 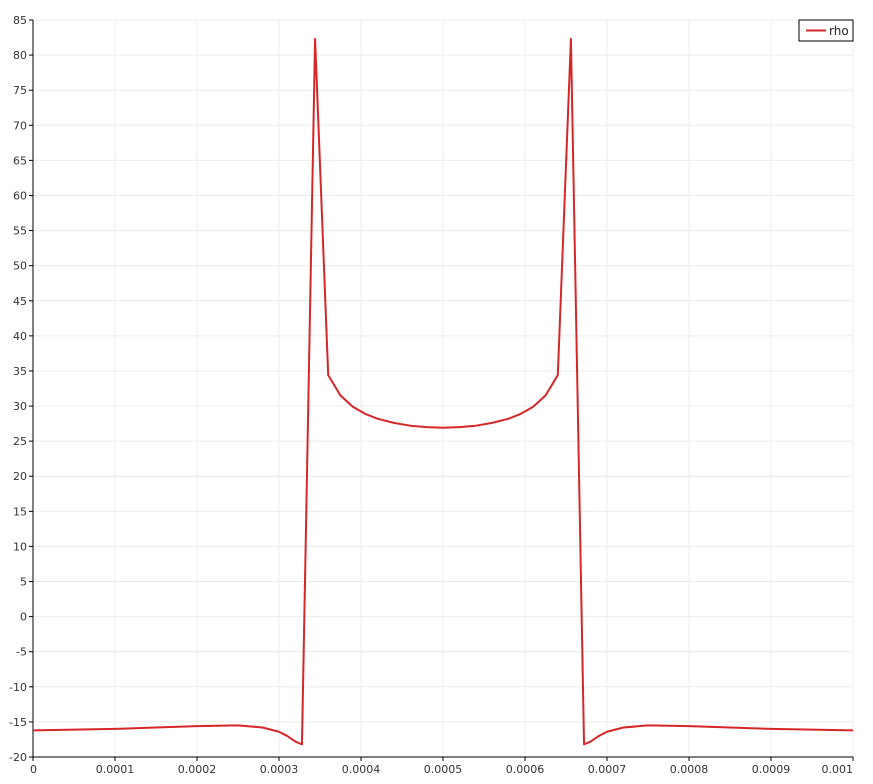 I want to click on y-tick-label: 45, so click(x=20, y=301).